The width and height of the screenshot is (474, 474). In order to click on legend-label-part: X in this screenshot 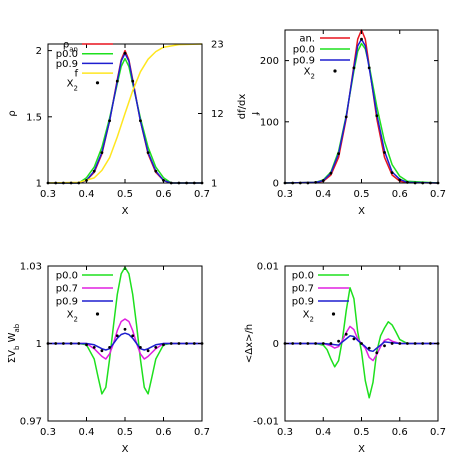, I will do `click(306, 315)`.